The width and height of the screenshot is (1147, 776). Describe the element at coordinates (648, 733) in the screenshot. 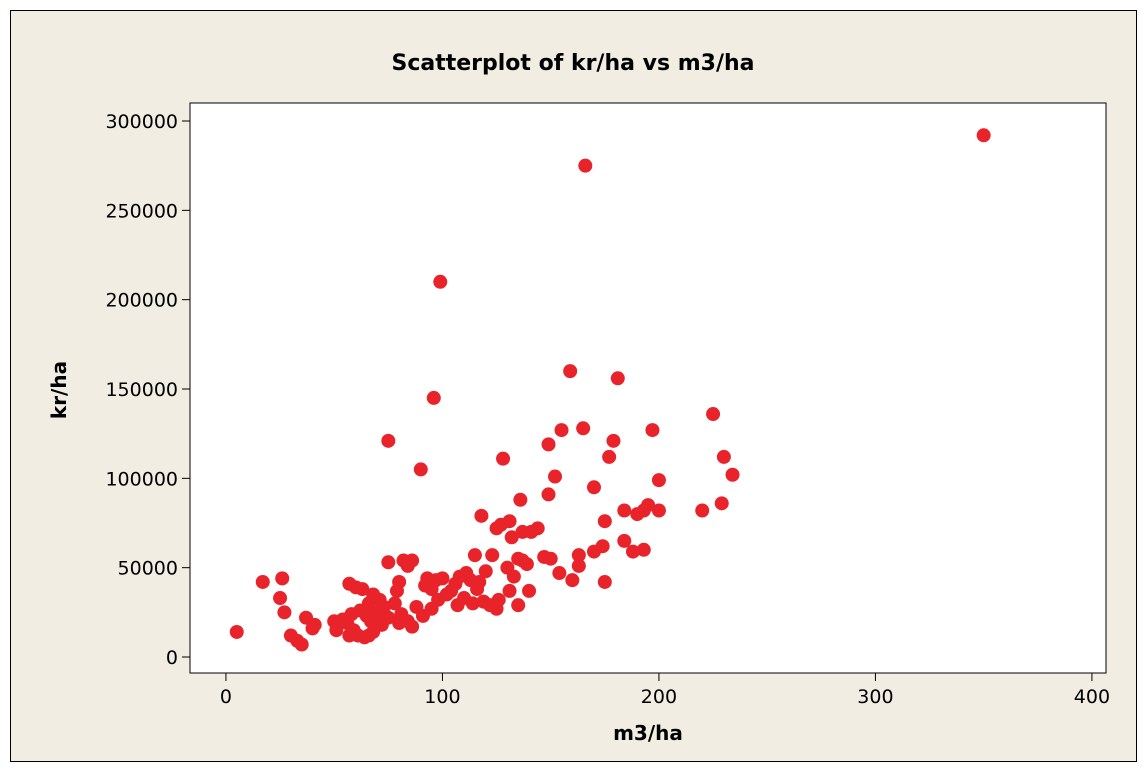

I see `x-axis-title: m3/ha` at that location.